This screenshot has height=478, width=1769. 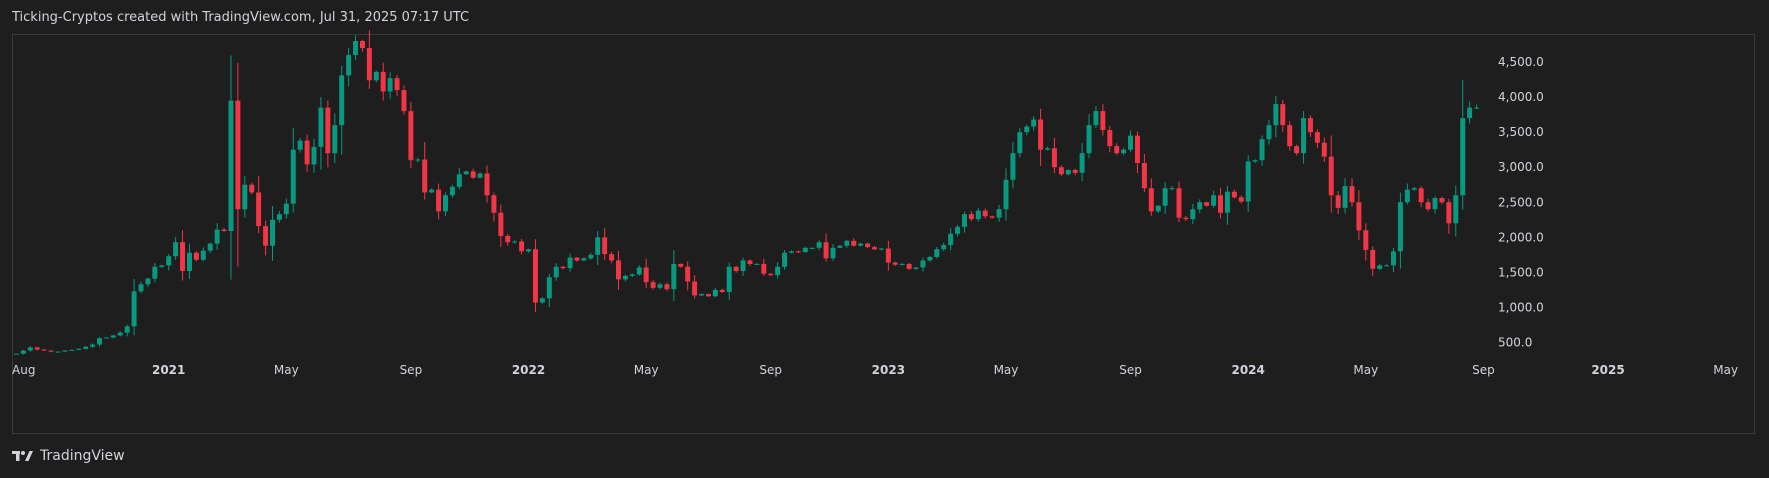 What do you see at coordinates (68, 456) in the screenshot?
I see `tradingview-branding: TradingView` at bounding box center [68, 456].